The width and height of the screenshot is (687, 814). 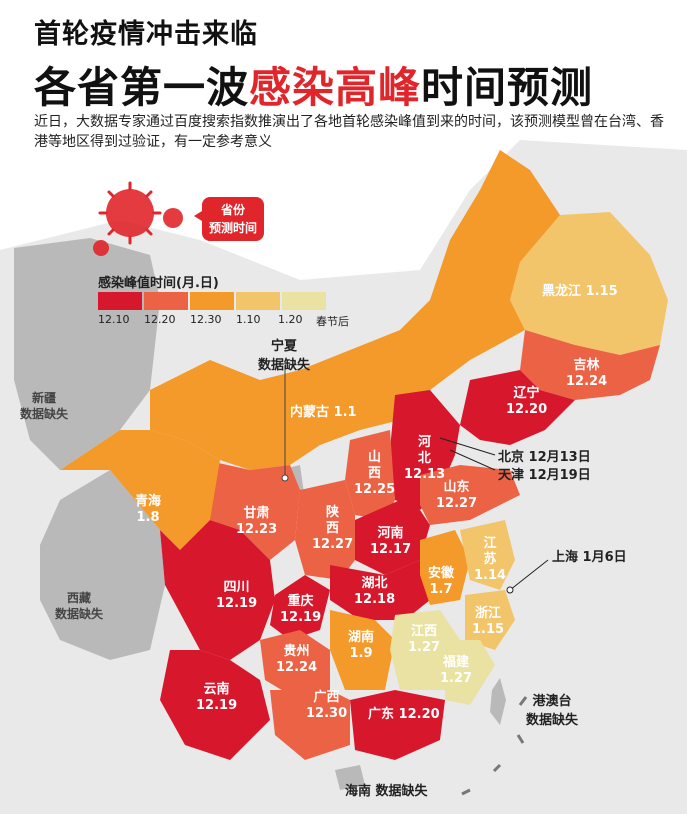 I want to click on yunnan-label: 云南 12.19, so click(x=217, y=697).